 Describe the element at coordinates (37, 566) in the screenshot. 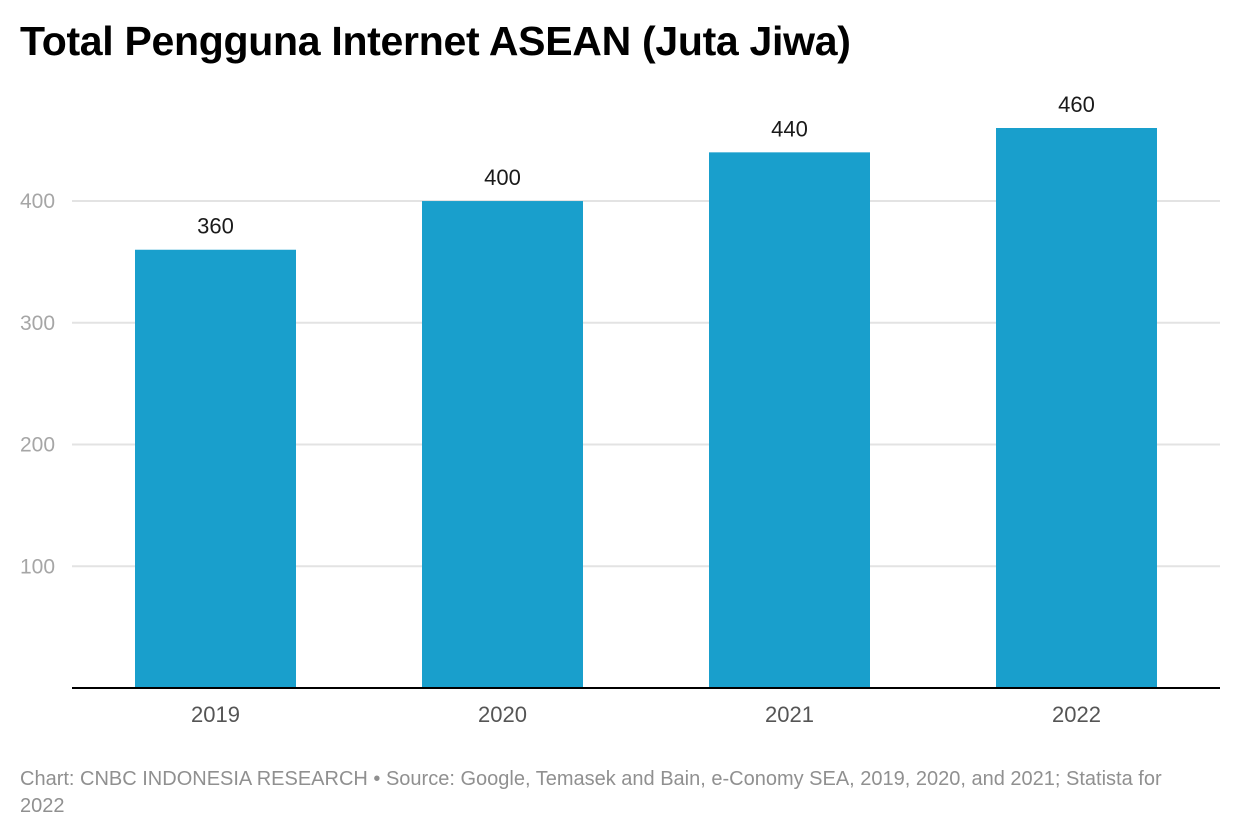

I see `y-tick-label: 100` at that location.